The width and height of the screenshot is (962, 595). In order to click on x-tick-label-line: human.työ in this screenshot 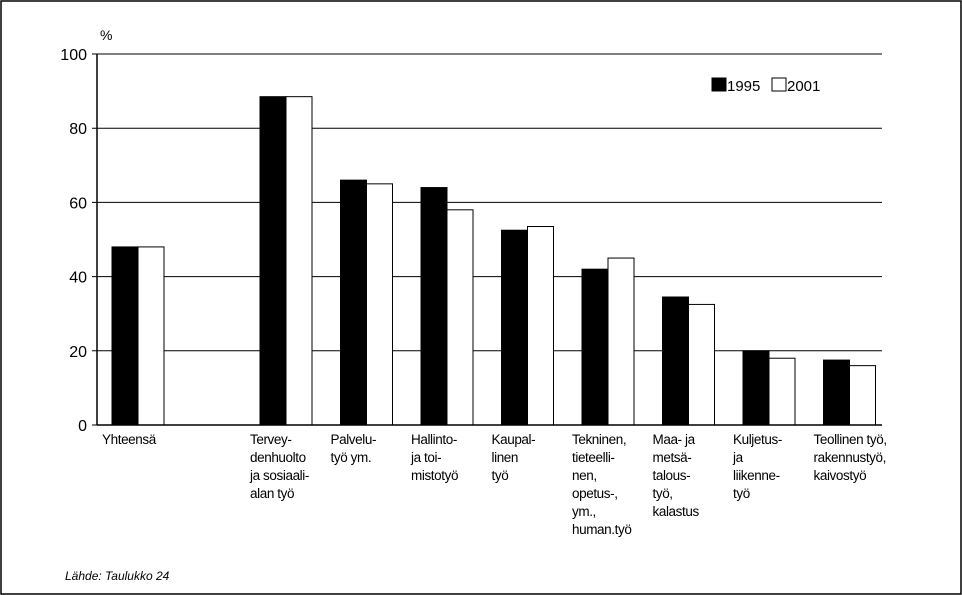, I will do `click(601, 529)`.